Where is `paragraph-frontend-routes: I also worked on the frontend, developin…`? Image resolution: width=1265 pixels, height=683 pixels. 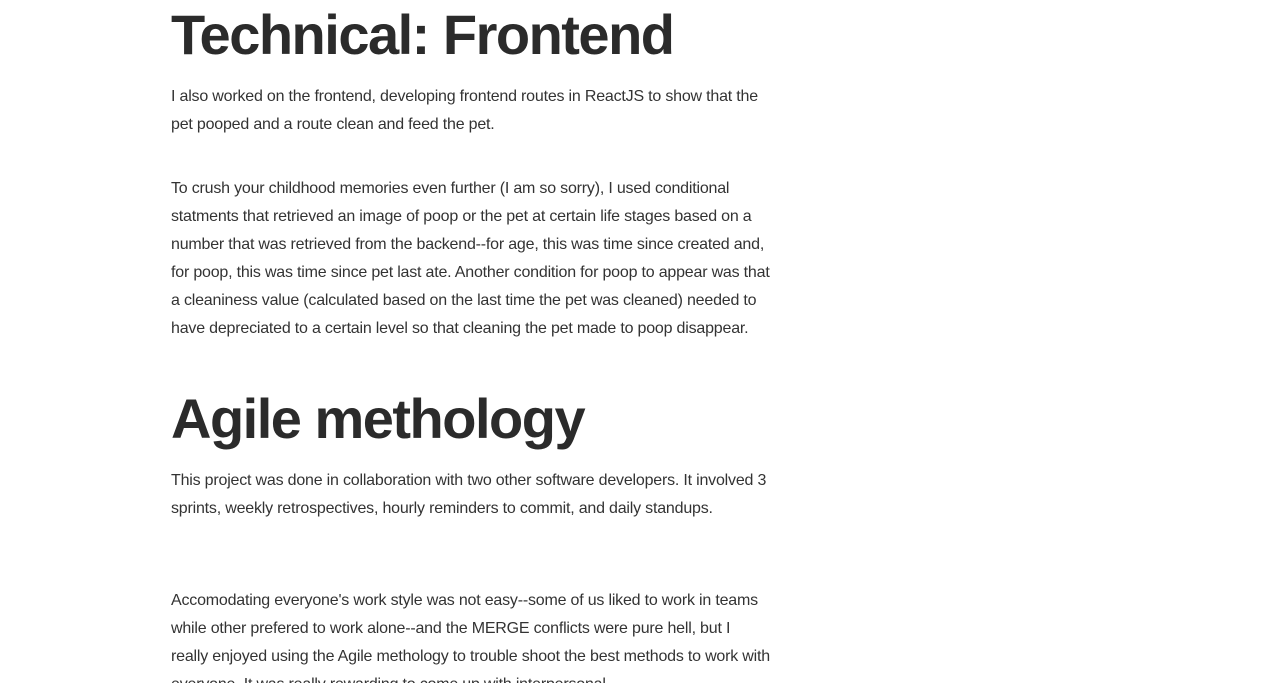 paragraph-frontend-routes: I also worked on the frontend, developin… is located at coordinates (464, 110).